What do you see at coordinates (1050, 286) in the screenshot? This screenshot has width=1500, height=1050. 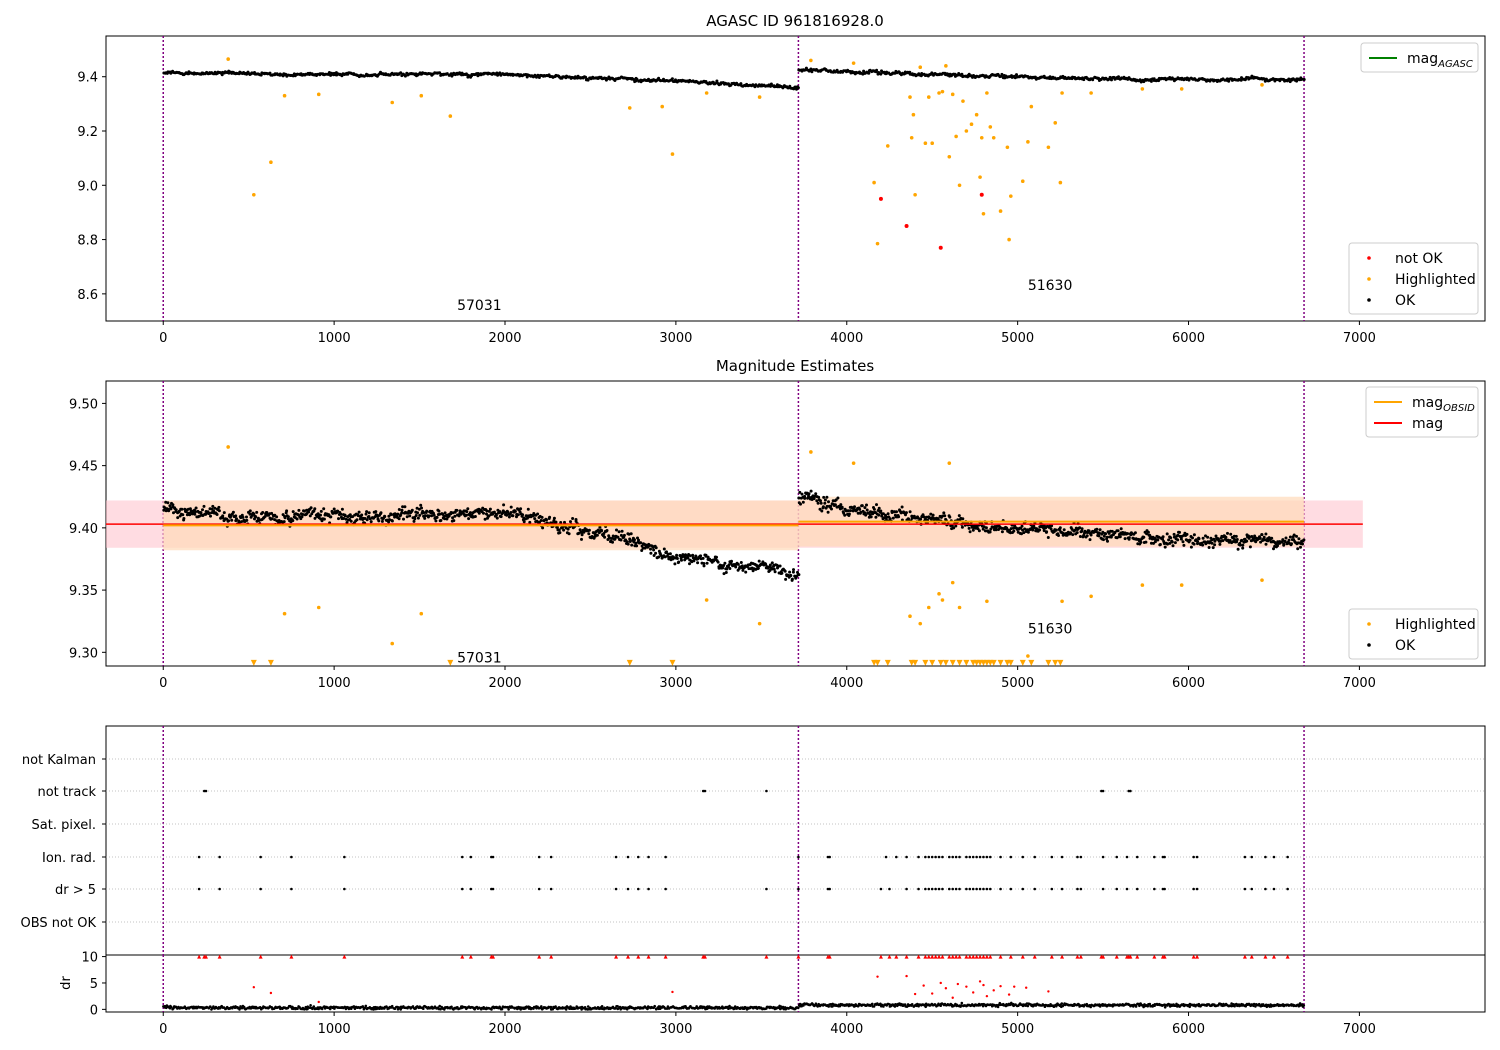 I see `agasc-obsid-label: 51630` at bounding box center [1050, 286].